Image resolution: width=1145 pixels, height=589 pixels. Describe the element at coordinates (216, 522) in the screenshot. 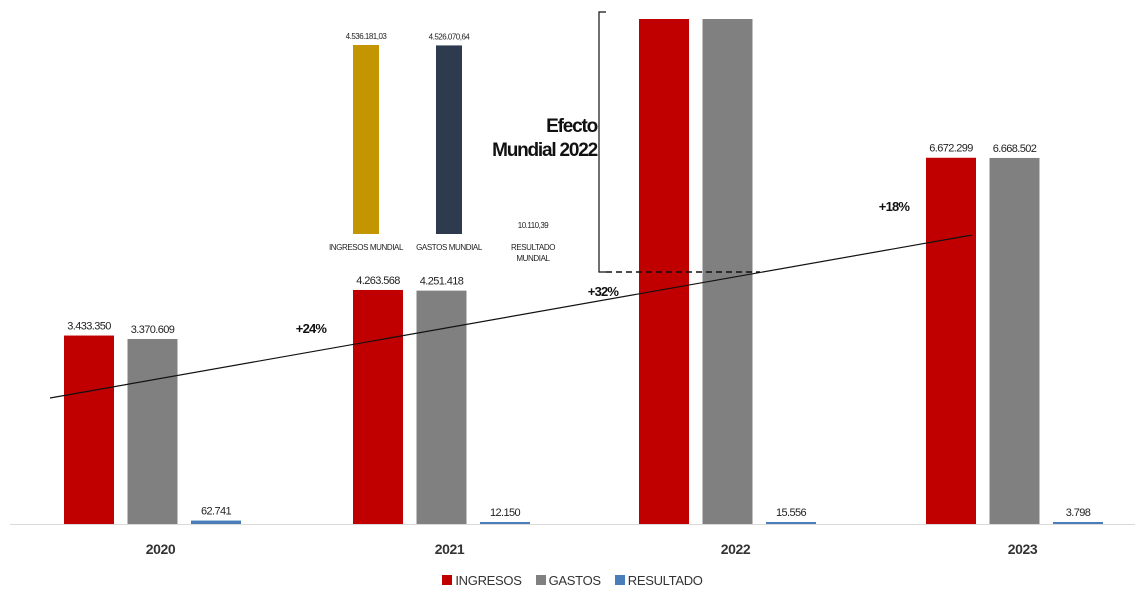

I see `bar-resultado-2020` at that location.